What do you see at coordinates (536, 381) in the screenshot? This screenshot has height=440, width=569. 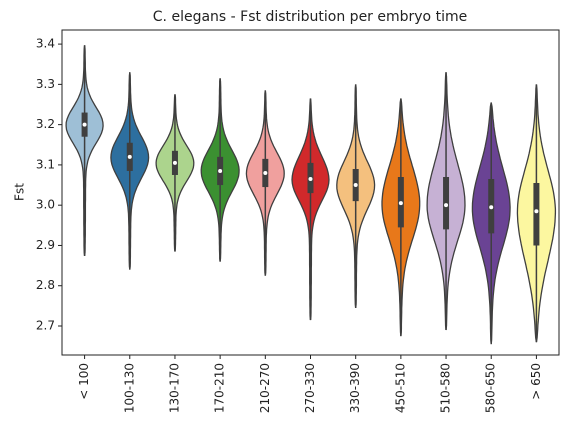 I see `x-tick-label: > 650` at bounding box center [536, 381].